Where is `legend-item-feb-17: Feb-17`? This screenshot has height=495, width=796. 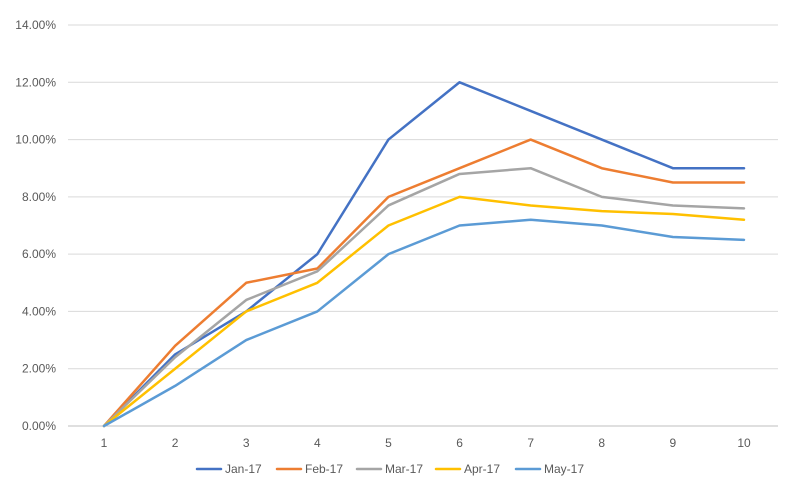 legend-item-feb-17: Feb-17 is located at coordinates (309, 469).